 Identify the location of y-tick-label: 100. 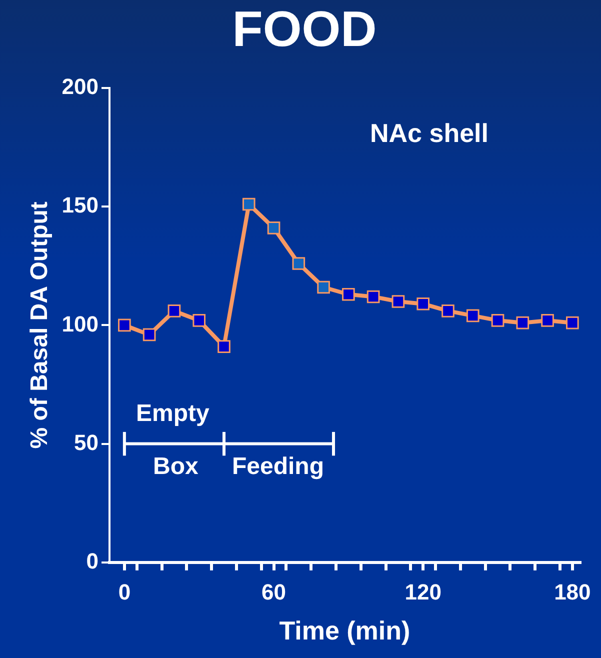
(80, 323).